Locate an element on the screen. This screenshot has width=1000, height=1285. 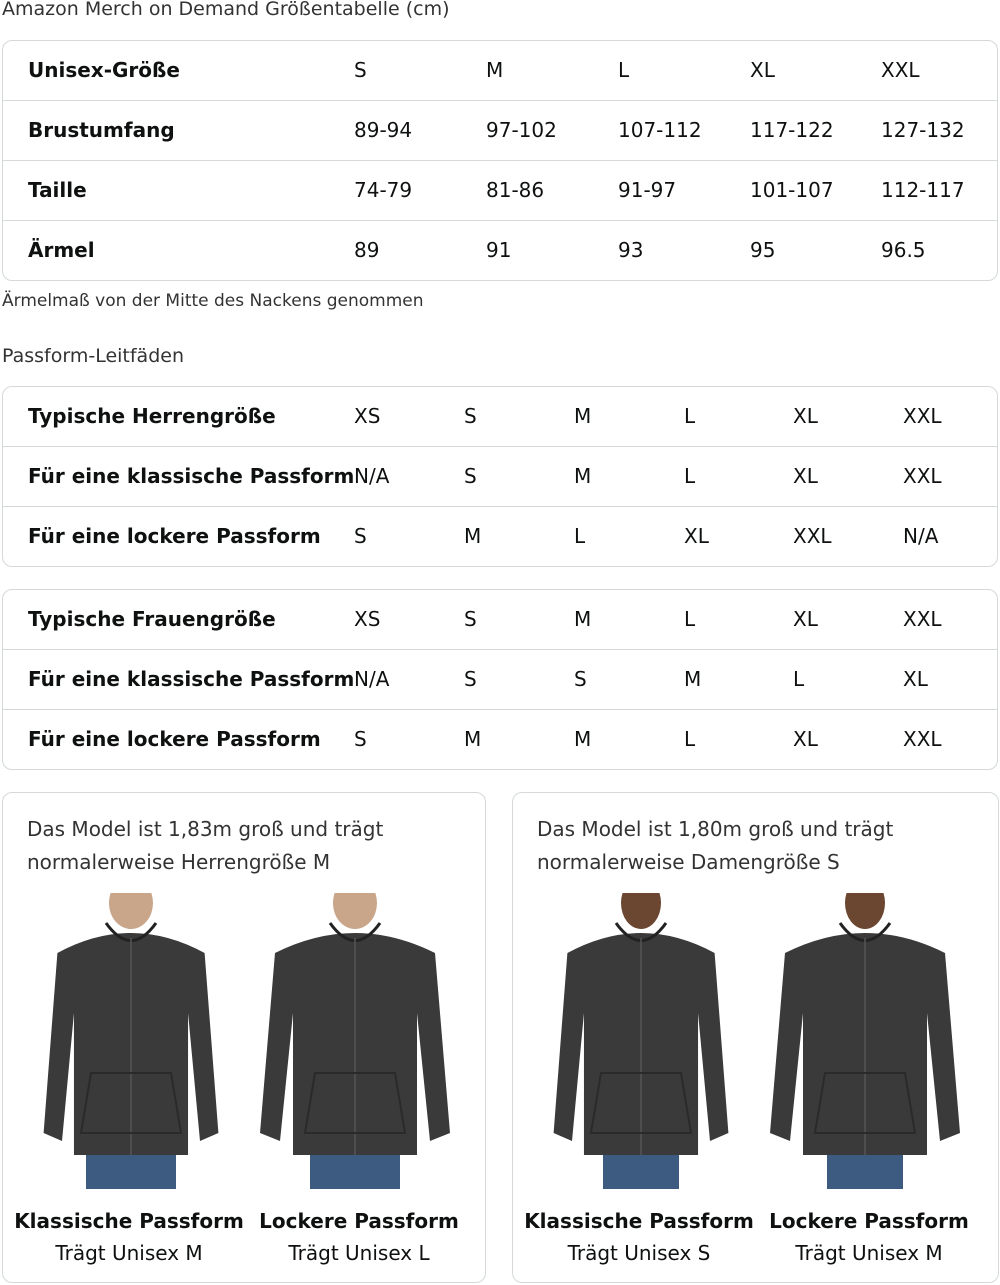
table-cell: 93 is located at coordinates (631, 250).